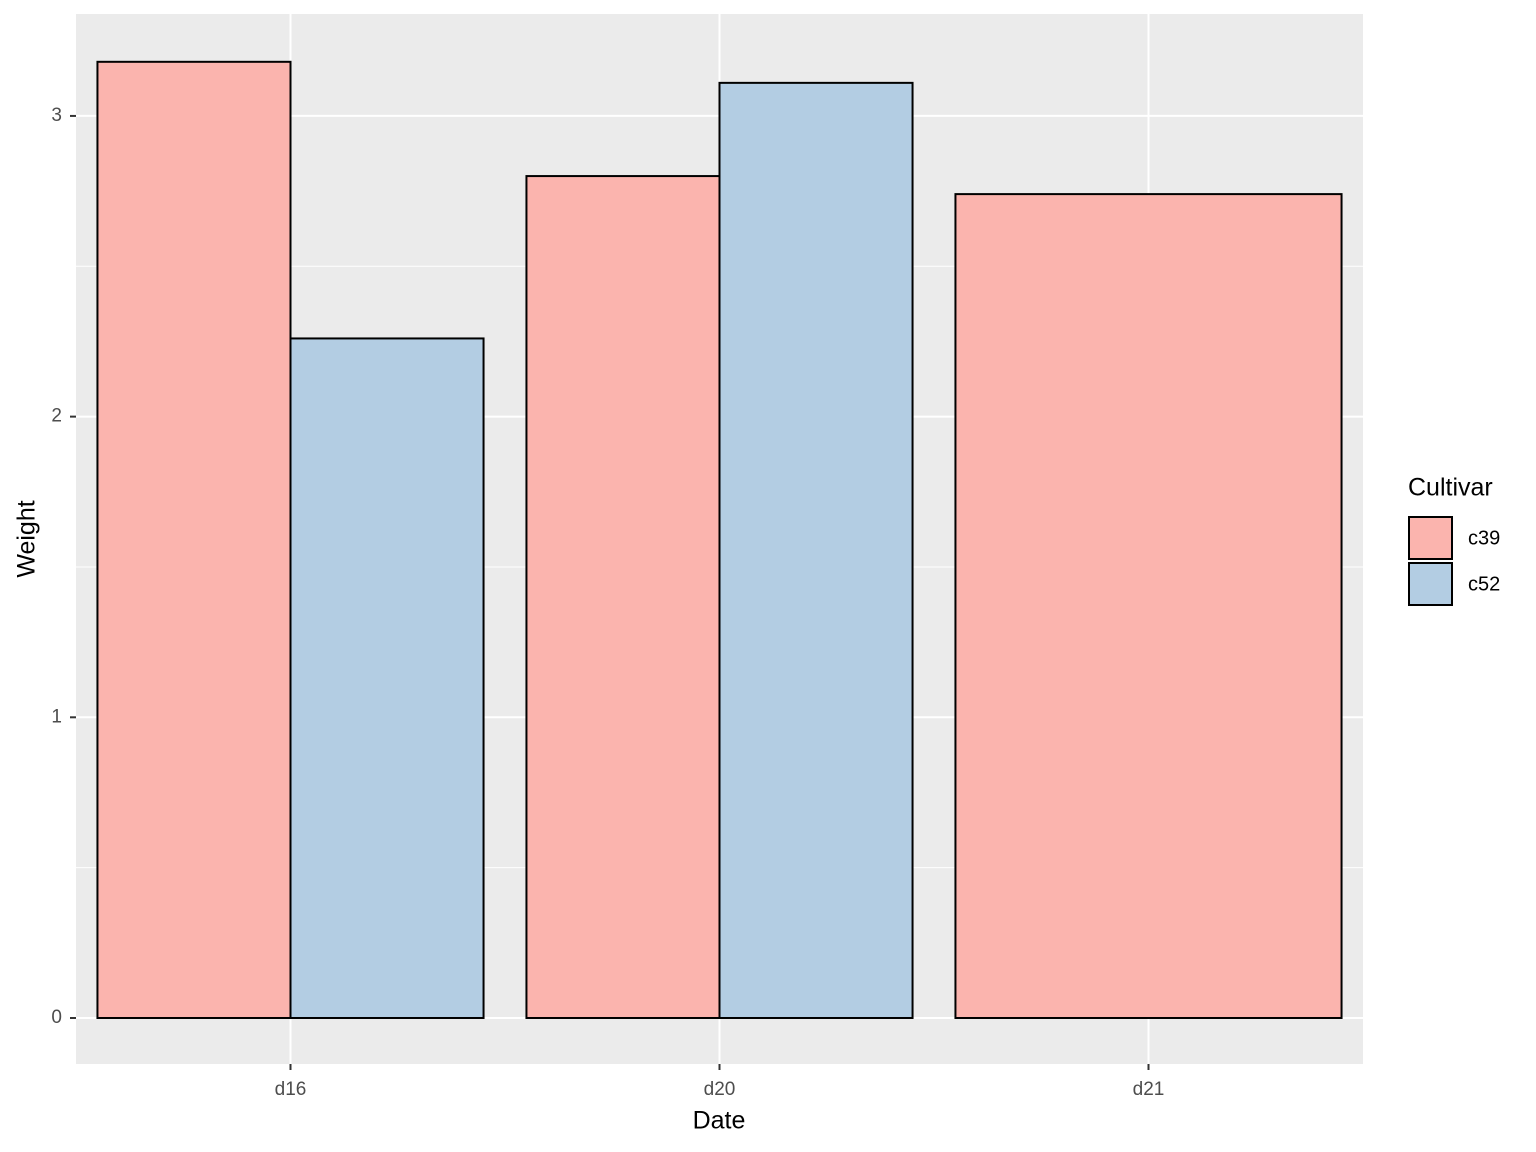 This screenshot has width=1536, height=1152. What do you see at coordinates (56, 416) in the screenshot?
I see `y-tick-label: 2` at bounding box center [56, 416].